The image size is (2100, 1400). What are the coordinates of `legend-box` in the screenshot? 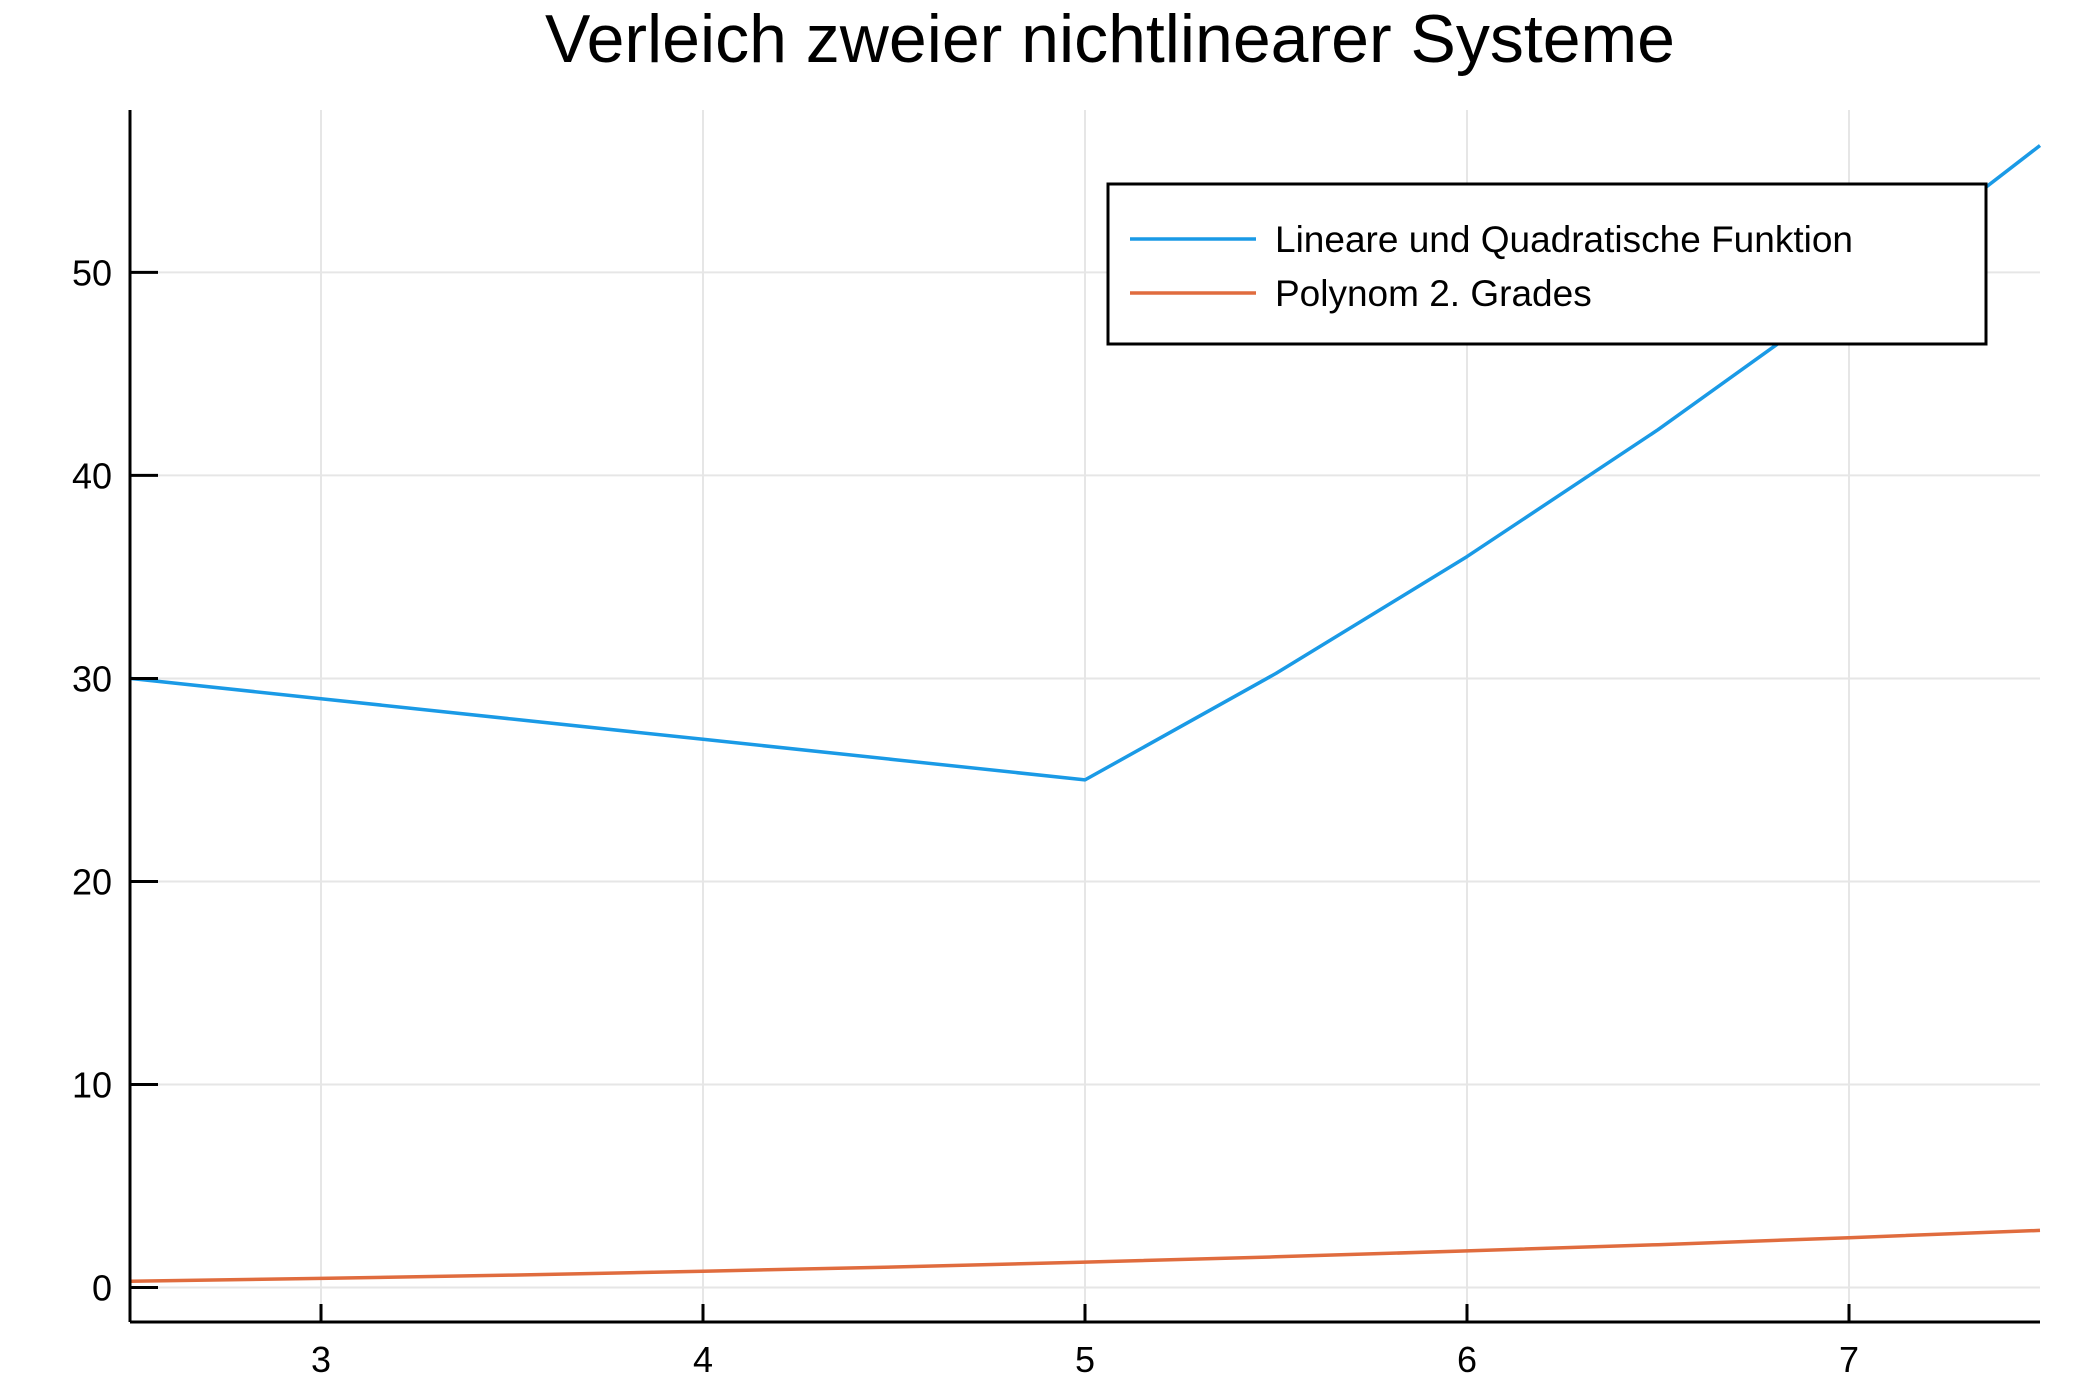 It's located at (1547, 264).